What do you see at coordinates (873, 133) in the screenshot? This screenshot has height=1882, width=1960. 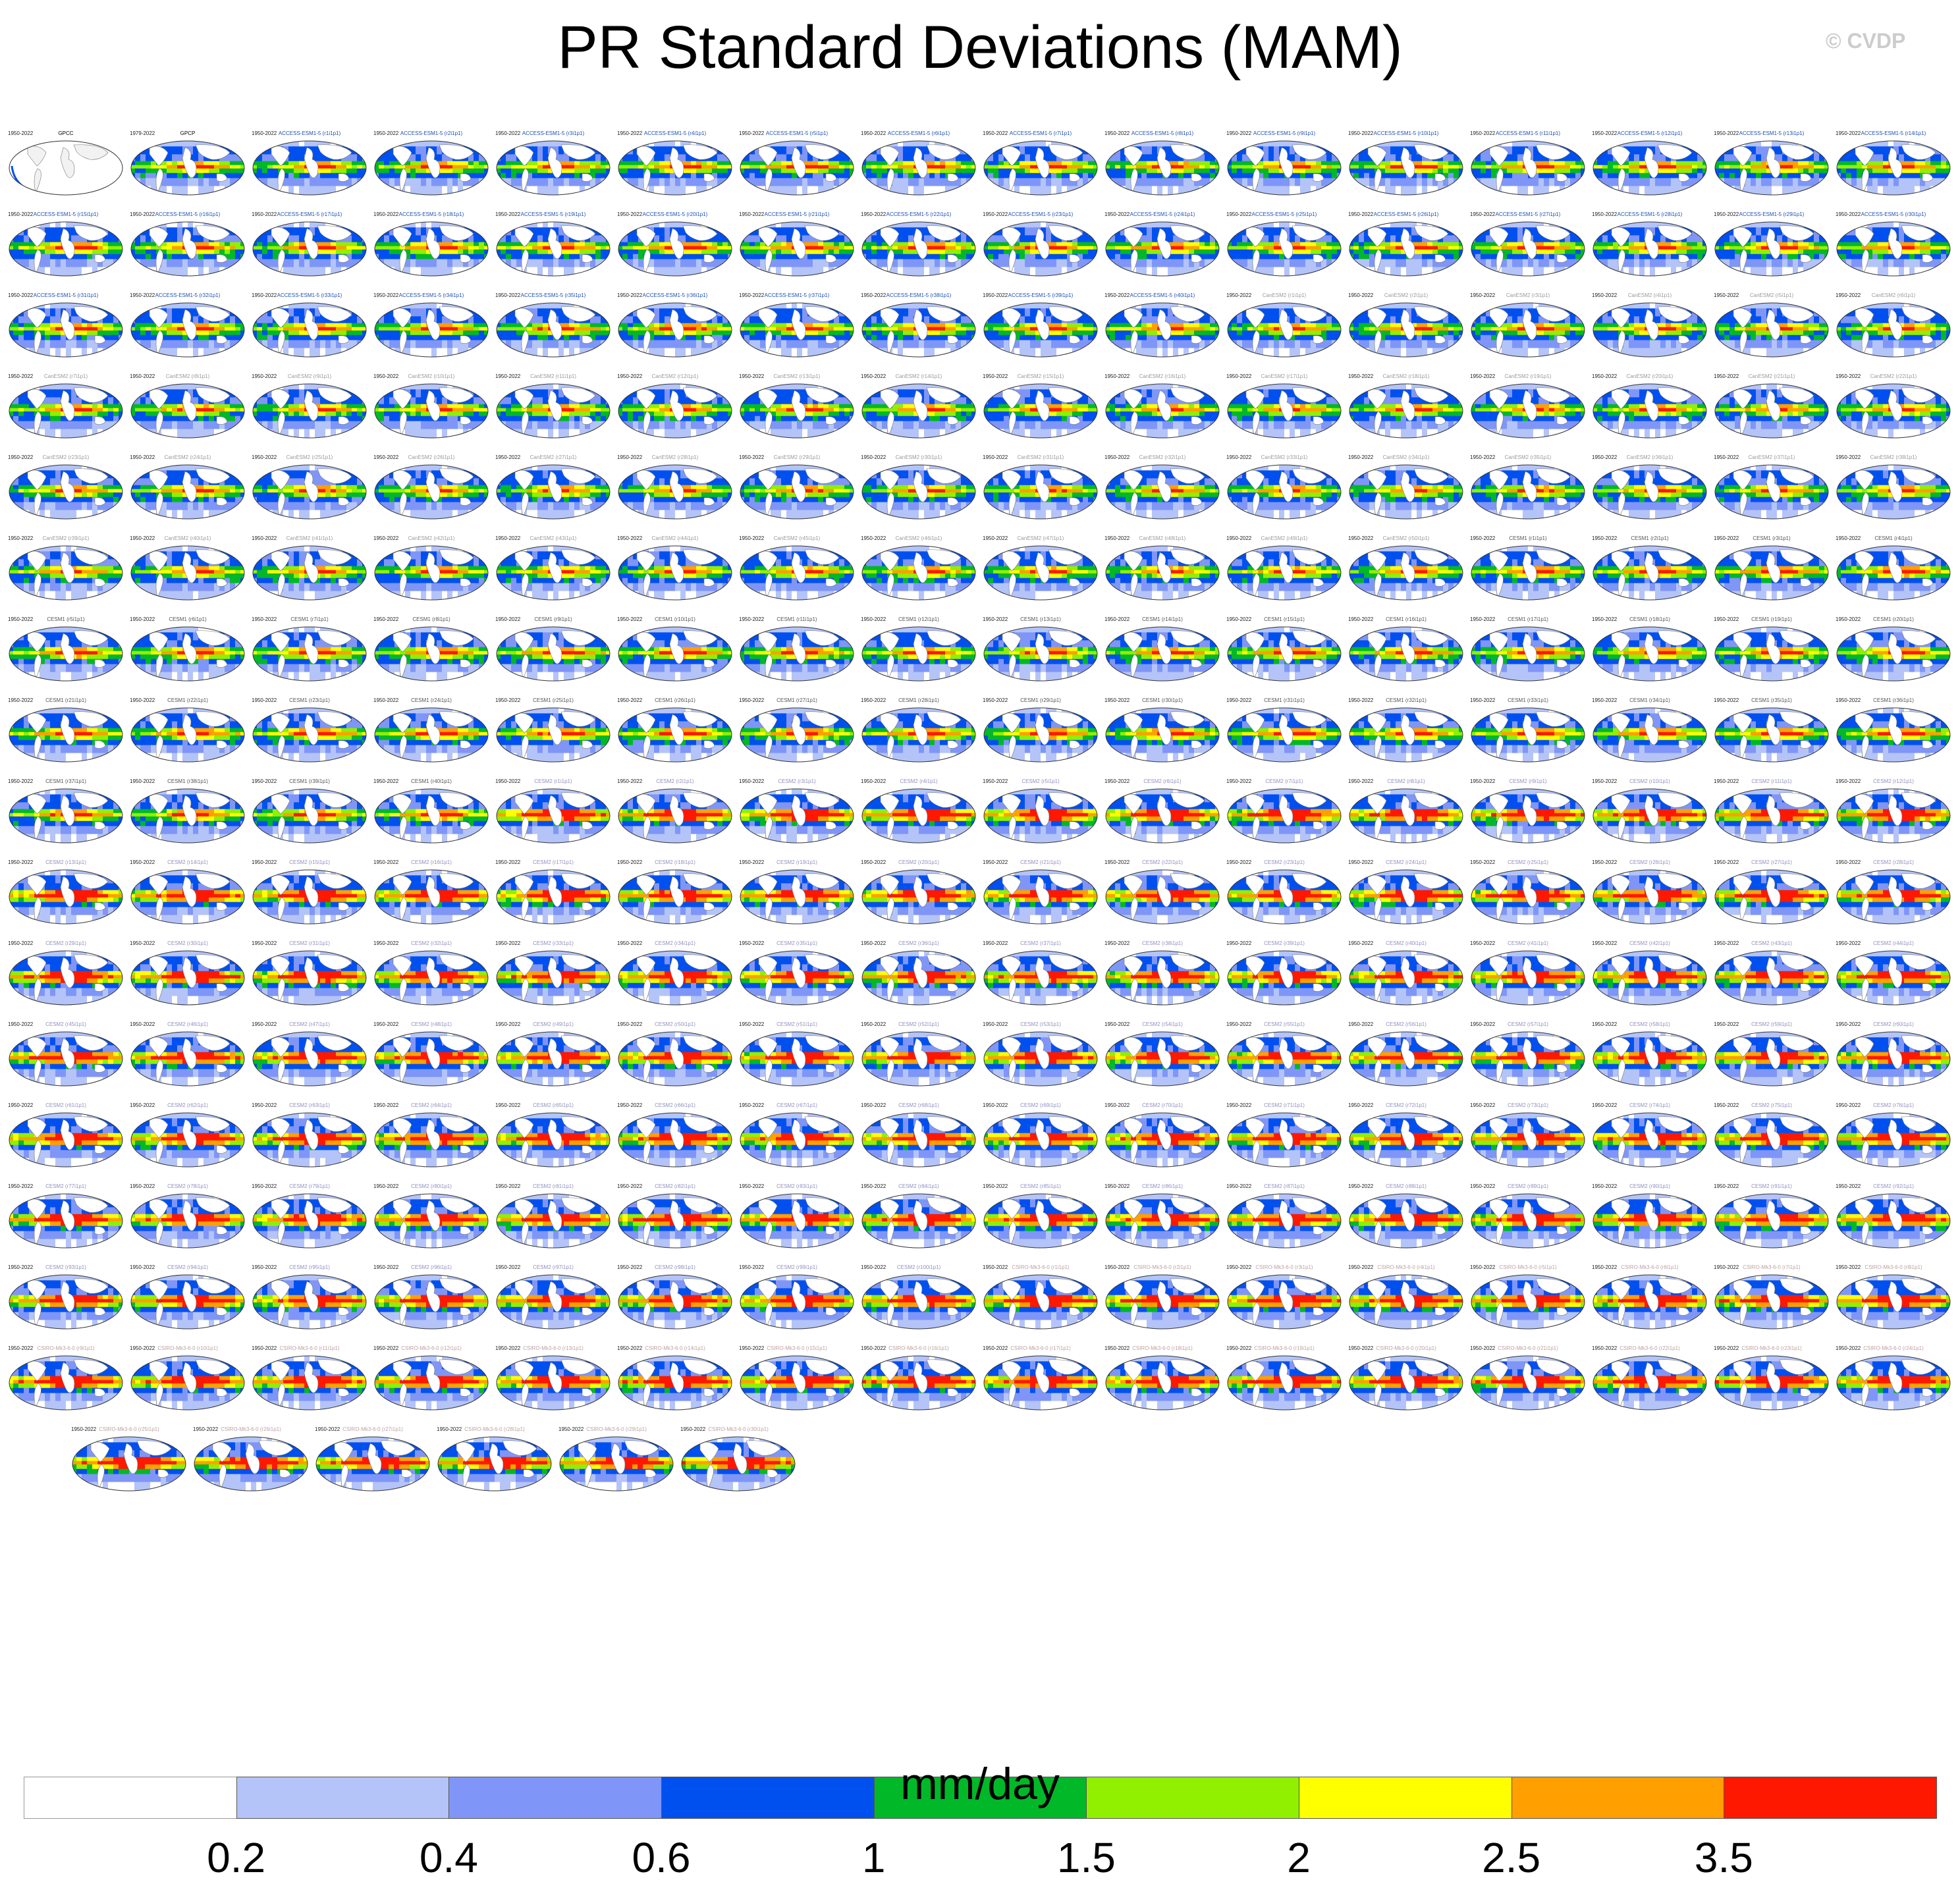 I see `panel-period: 1950-2022` at bounding box center [873, 133].